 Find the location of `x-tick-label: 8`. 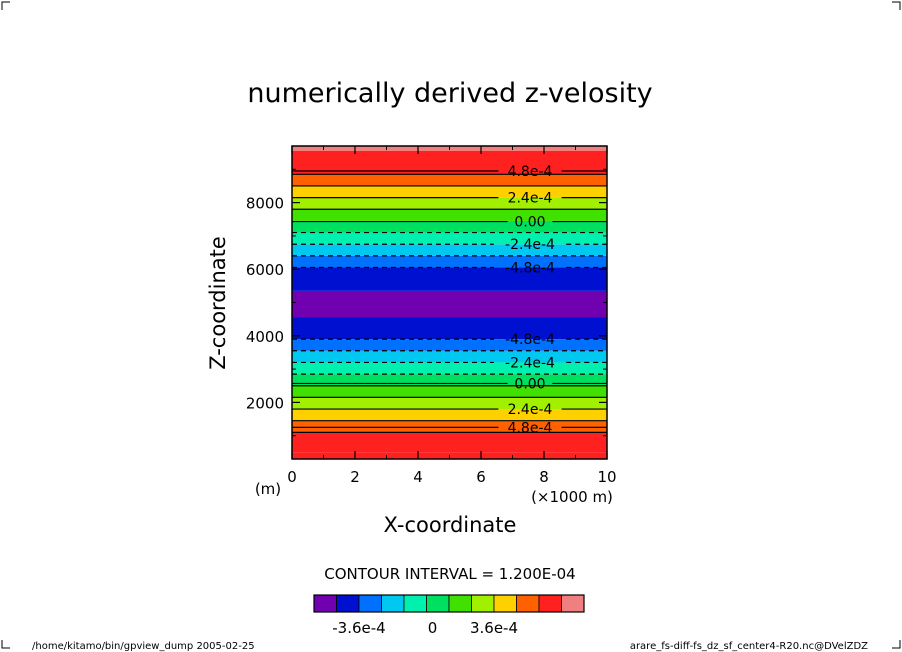

x-tick-label: 8 is located at coordinates (544, 477).